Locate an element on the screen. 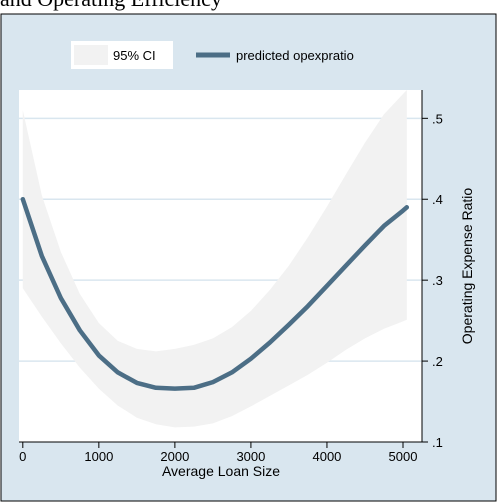 This screenshot has height=504, width=498. y-tick-label: .4 is located at coordinates (437, 199).